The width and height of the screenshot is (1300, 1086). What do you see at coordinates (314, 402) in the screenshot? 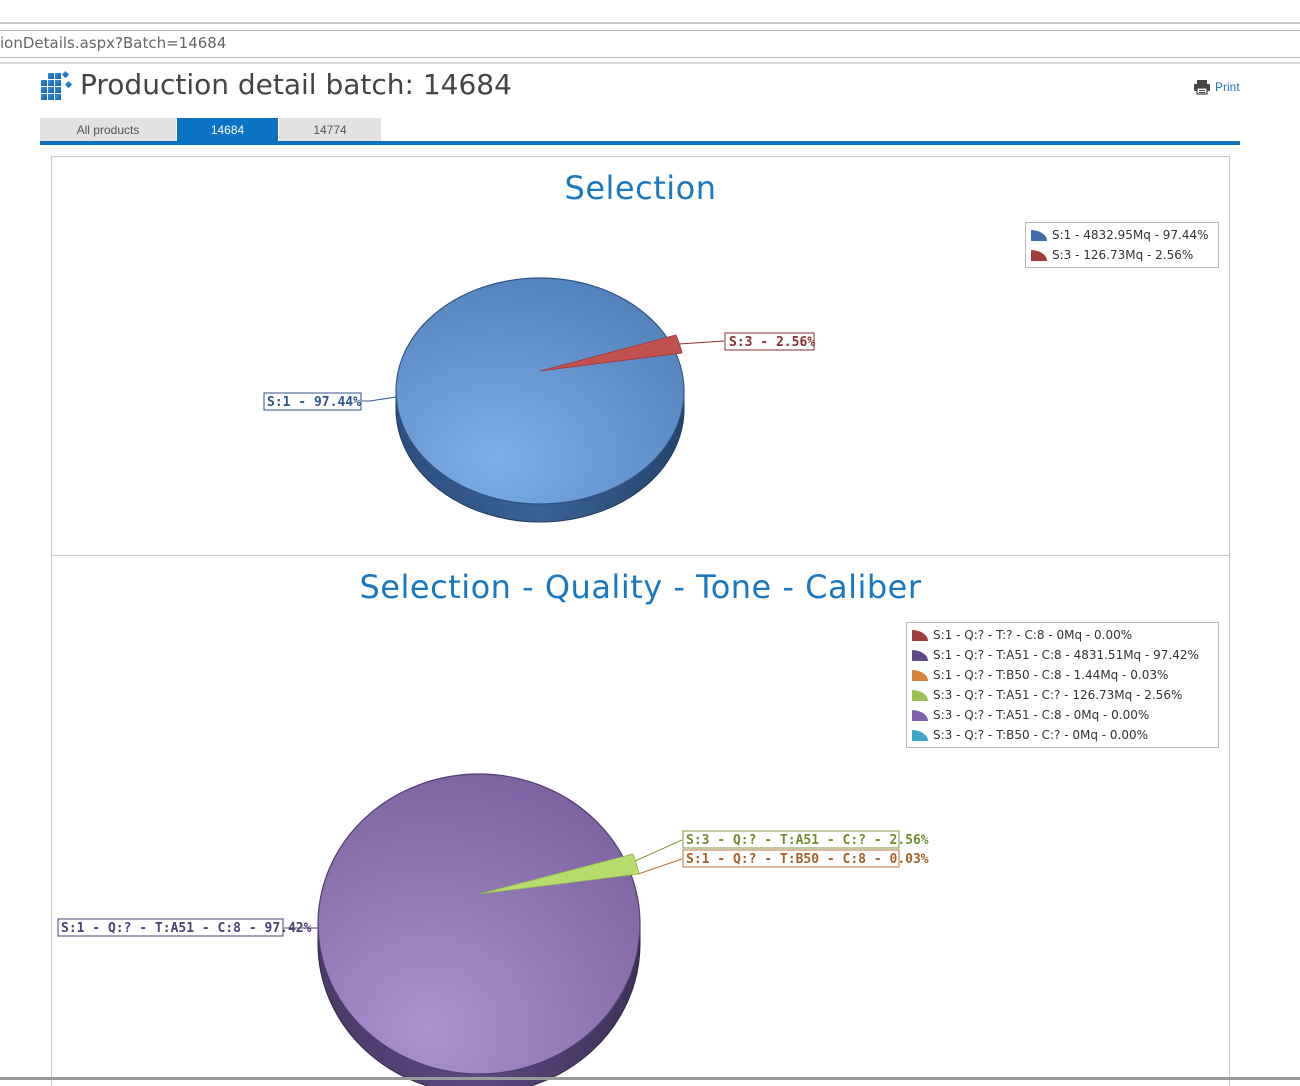
I see `data-label-s1: S:1 - 97.44%` at bounding box center [314, 402].